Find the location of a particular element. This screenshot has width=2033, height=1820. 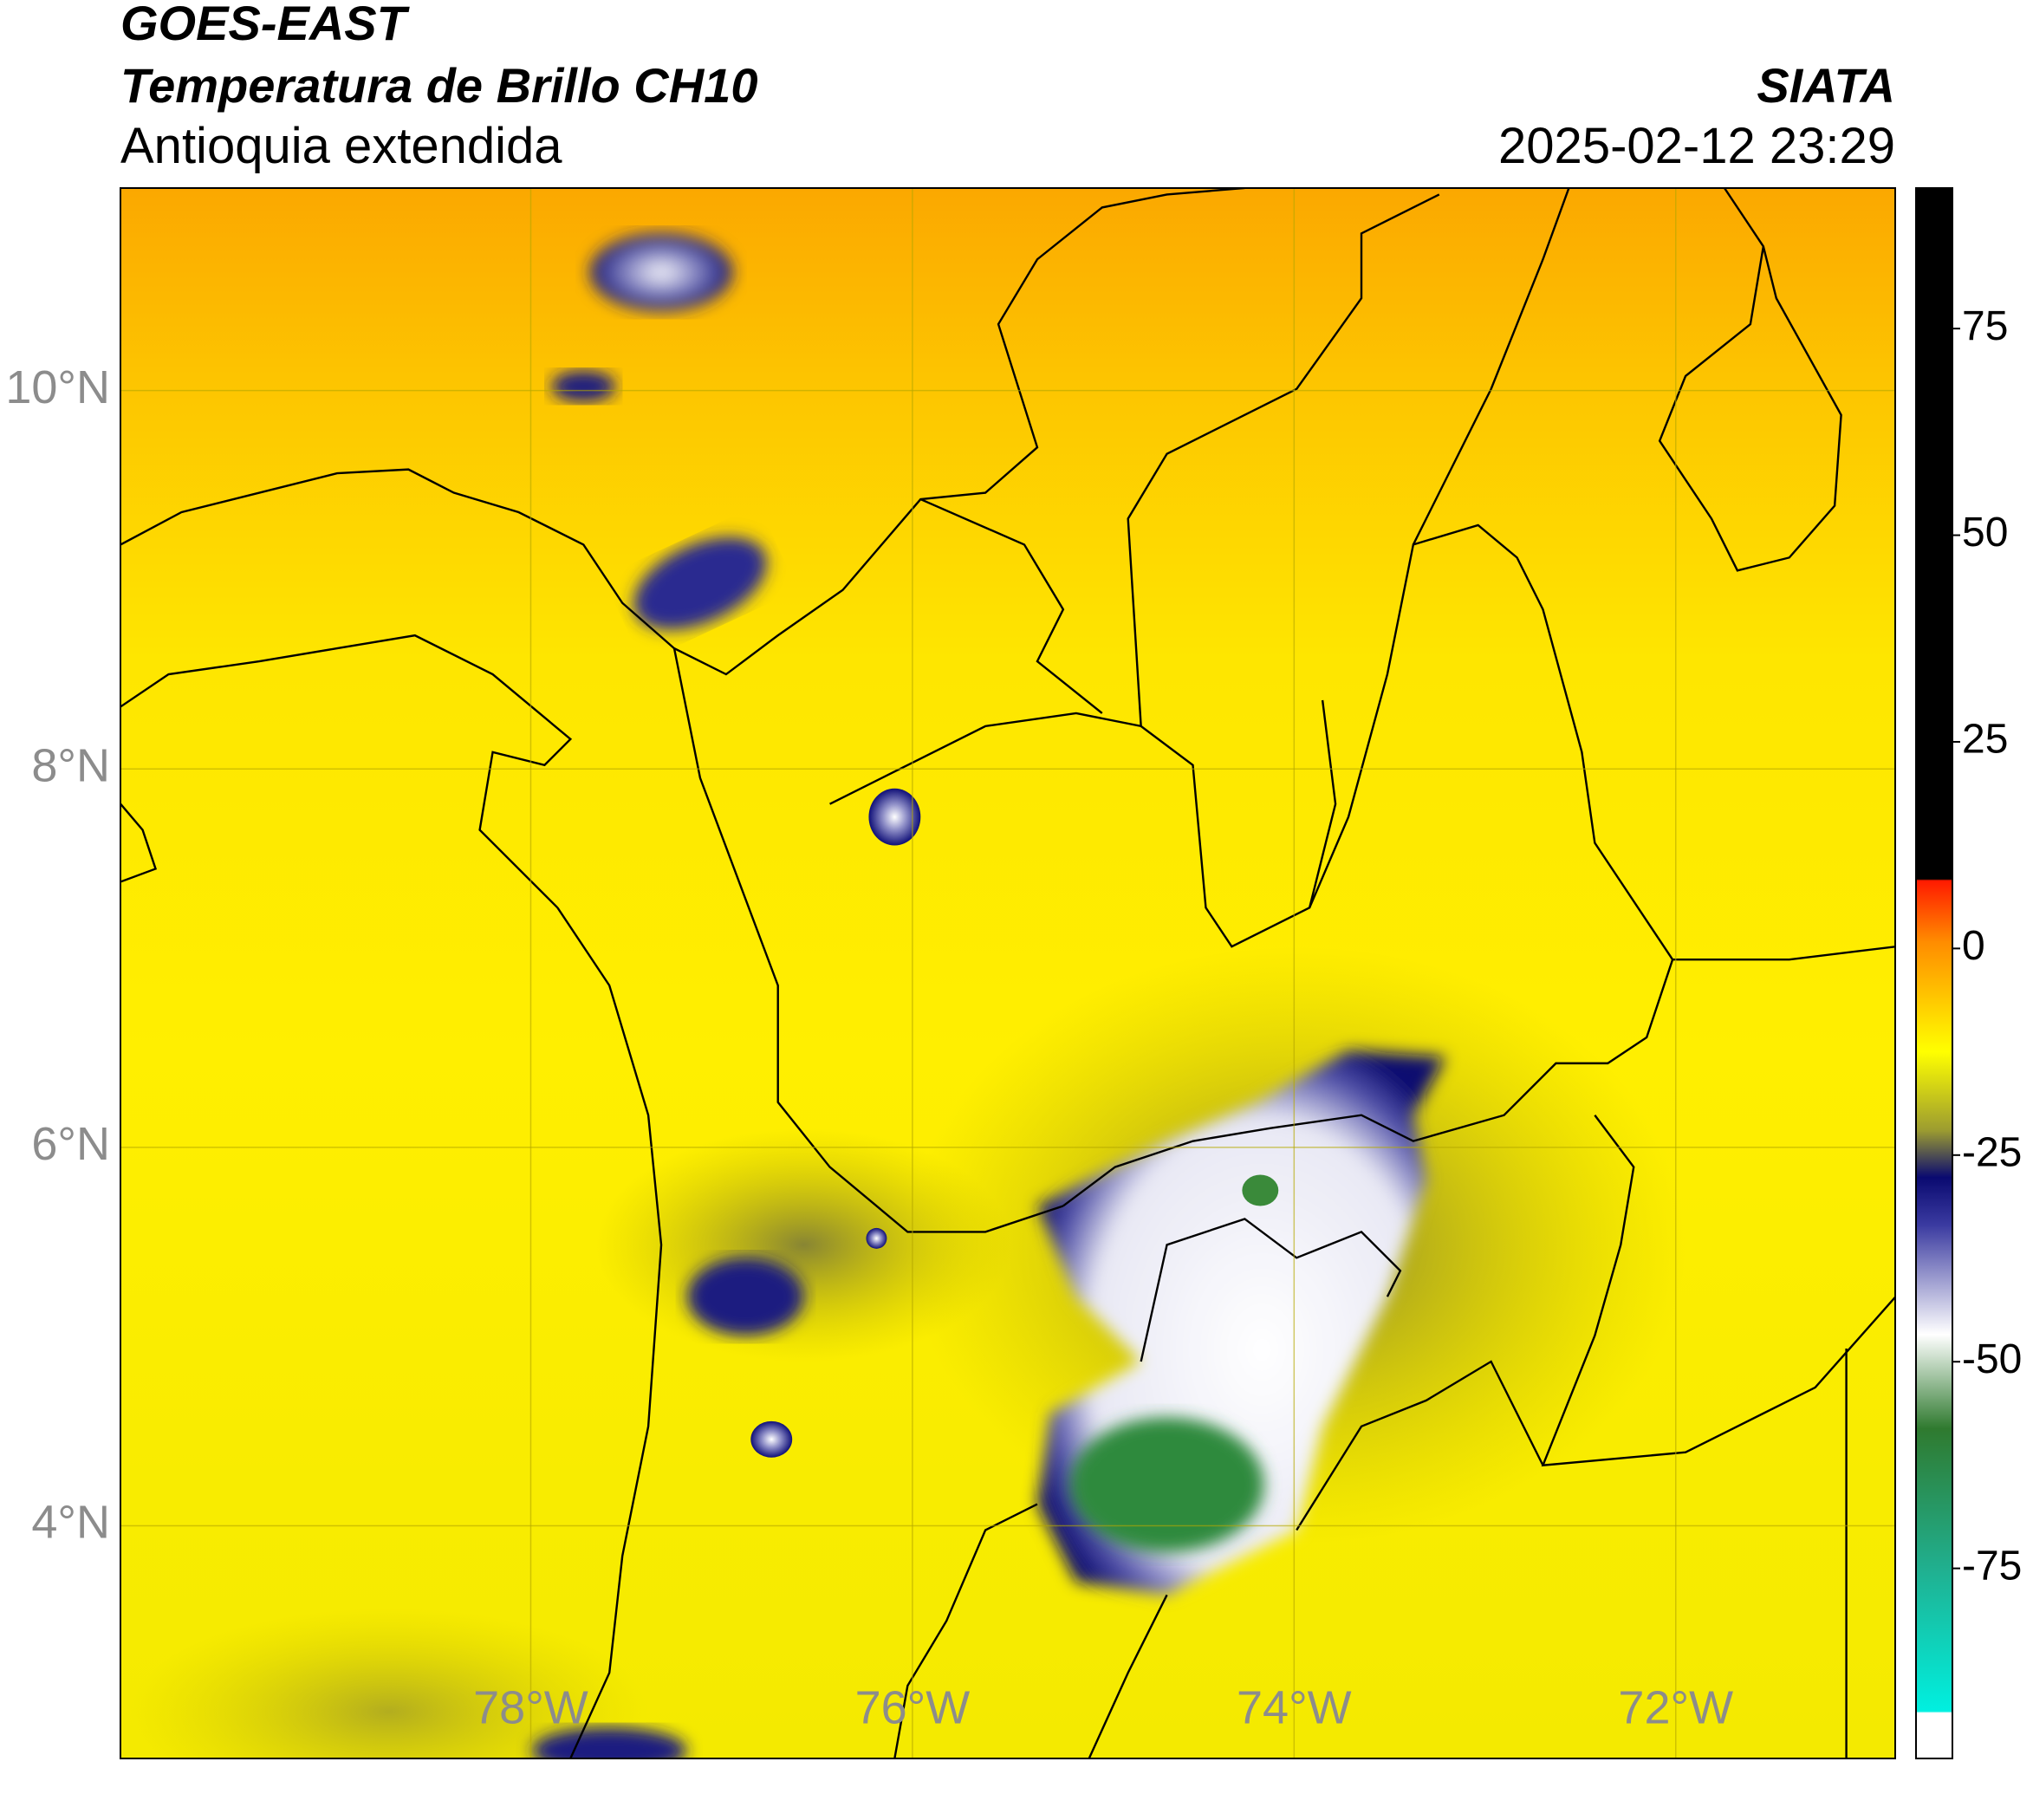

y-tick-label: 6°N is located at coordinates (70, 1144).